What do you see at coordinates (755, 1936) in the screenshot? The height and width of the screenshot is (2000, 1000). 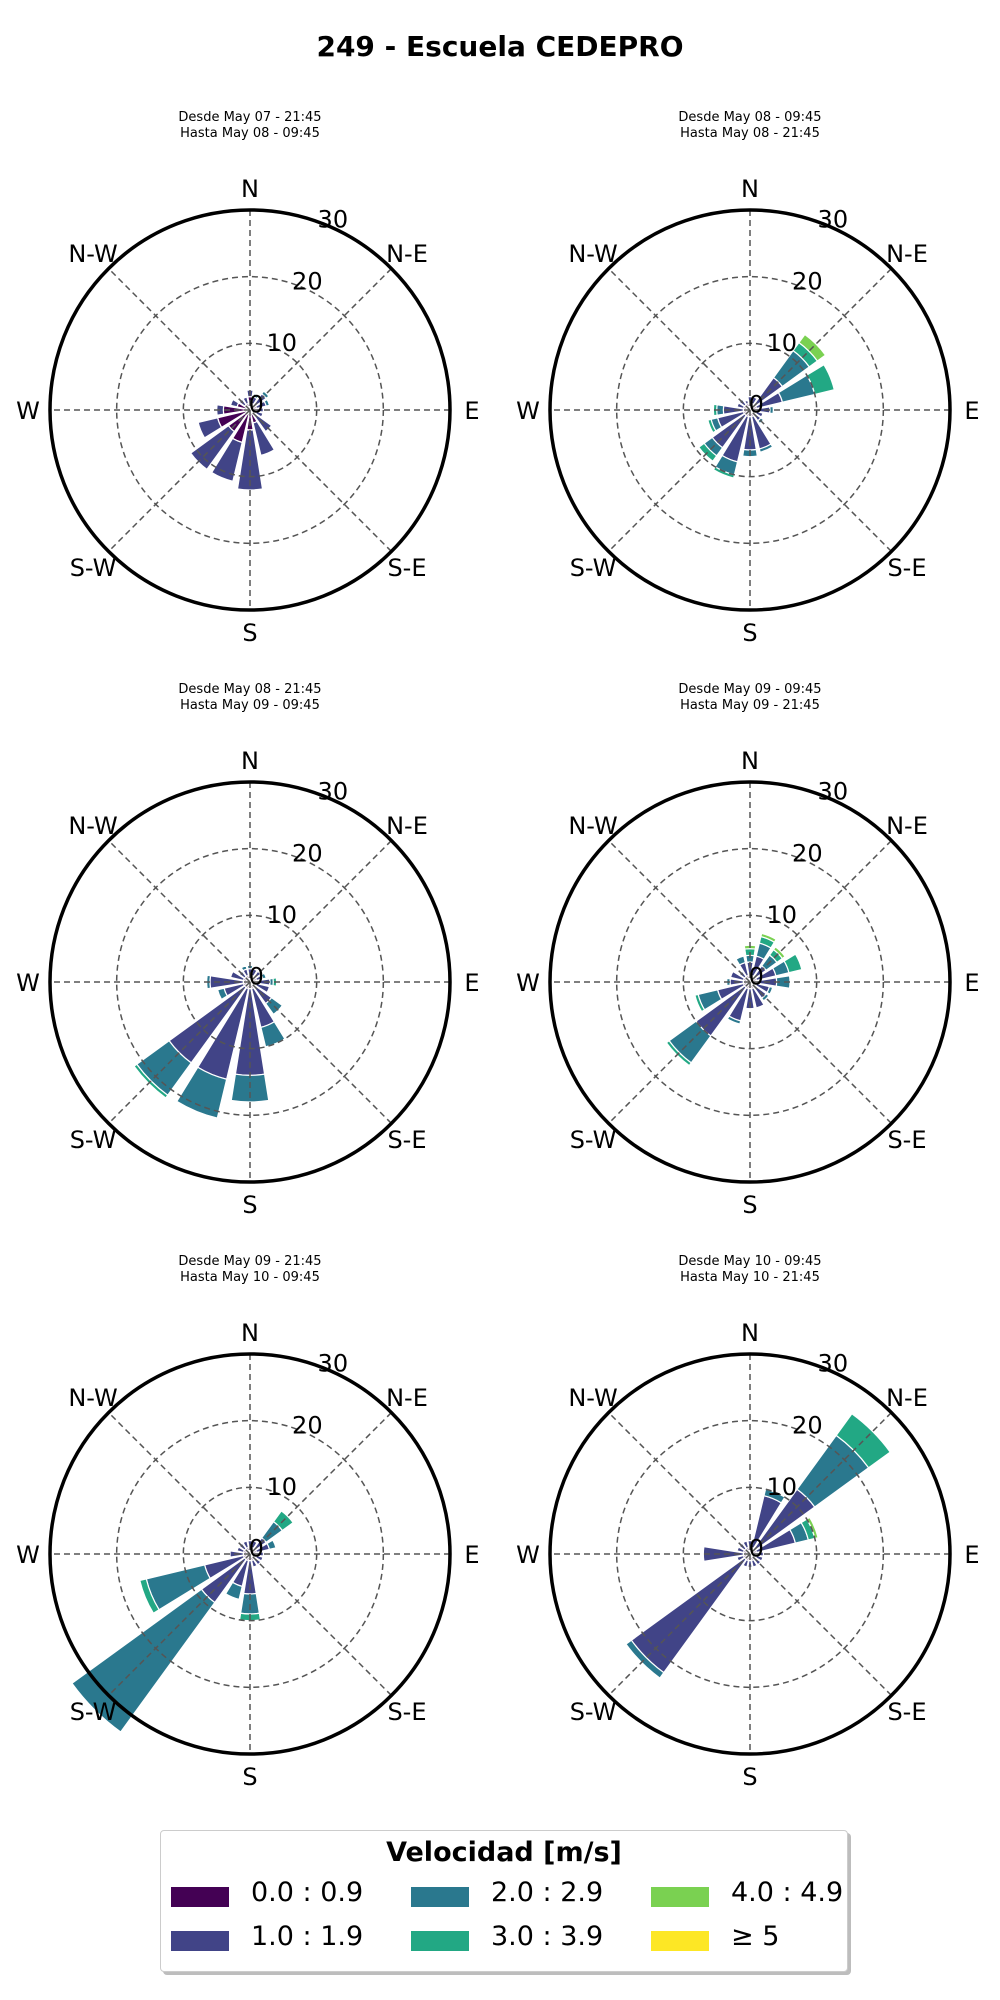 I see `legend-label: ≥ 5` at bounding box center [755, 1936].